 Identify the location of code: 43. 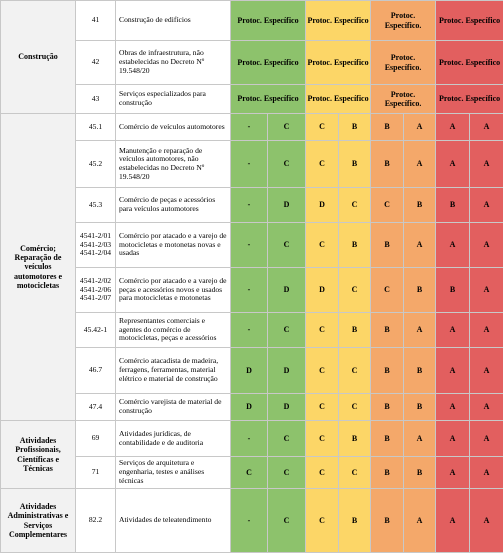
(95, 99).